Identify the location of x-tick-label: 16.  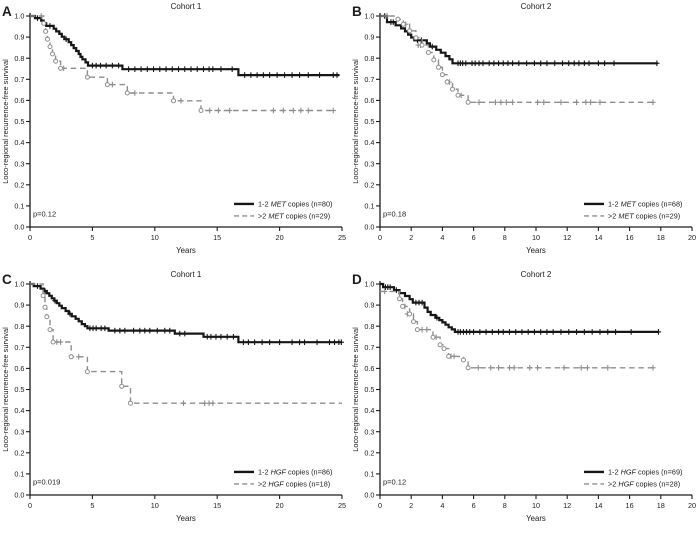
(630, 505).